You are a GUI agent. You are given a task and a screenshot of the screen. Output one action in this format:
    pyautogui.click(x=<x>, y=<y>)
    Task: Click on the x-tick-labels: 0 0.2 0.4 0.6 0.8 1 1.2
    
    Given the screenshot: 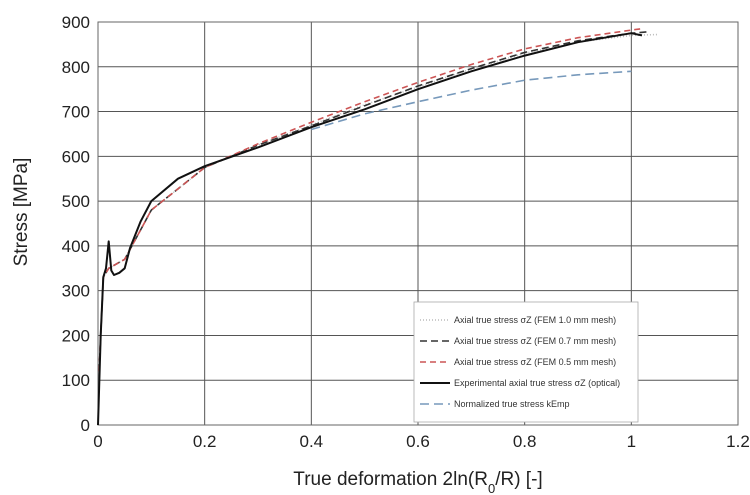 What is the action you would take?
    pyautogui.click(x=421, y=441)
    